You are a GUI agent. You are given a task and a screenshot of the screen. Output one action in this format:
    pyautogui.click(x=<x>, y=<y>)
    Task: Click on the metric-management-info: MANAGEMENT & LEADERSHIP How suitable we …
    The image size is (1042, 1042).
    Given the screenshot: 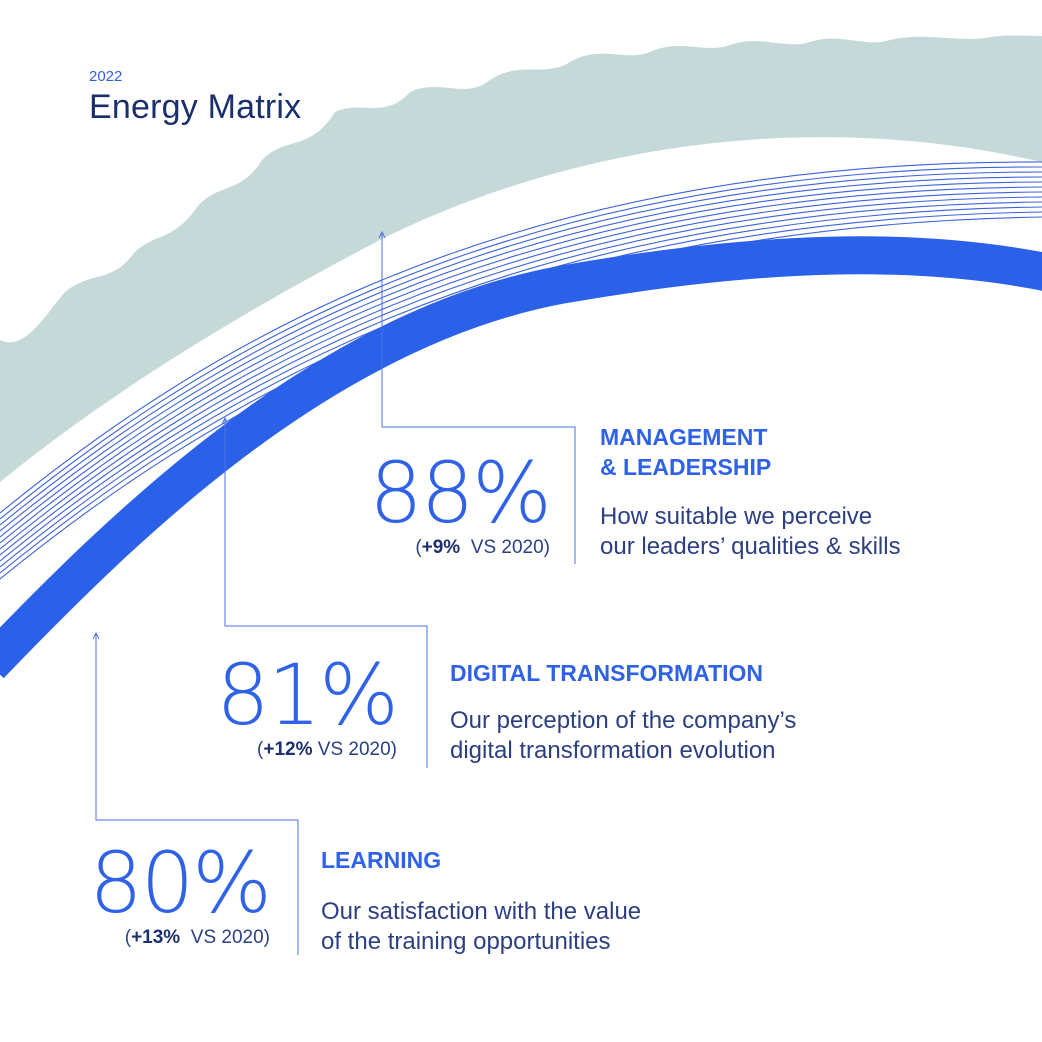 What is the action you would take?
    pyautogui.click(x=750, y=492)
    